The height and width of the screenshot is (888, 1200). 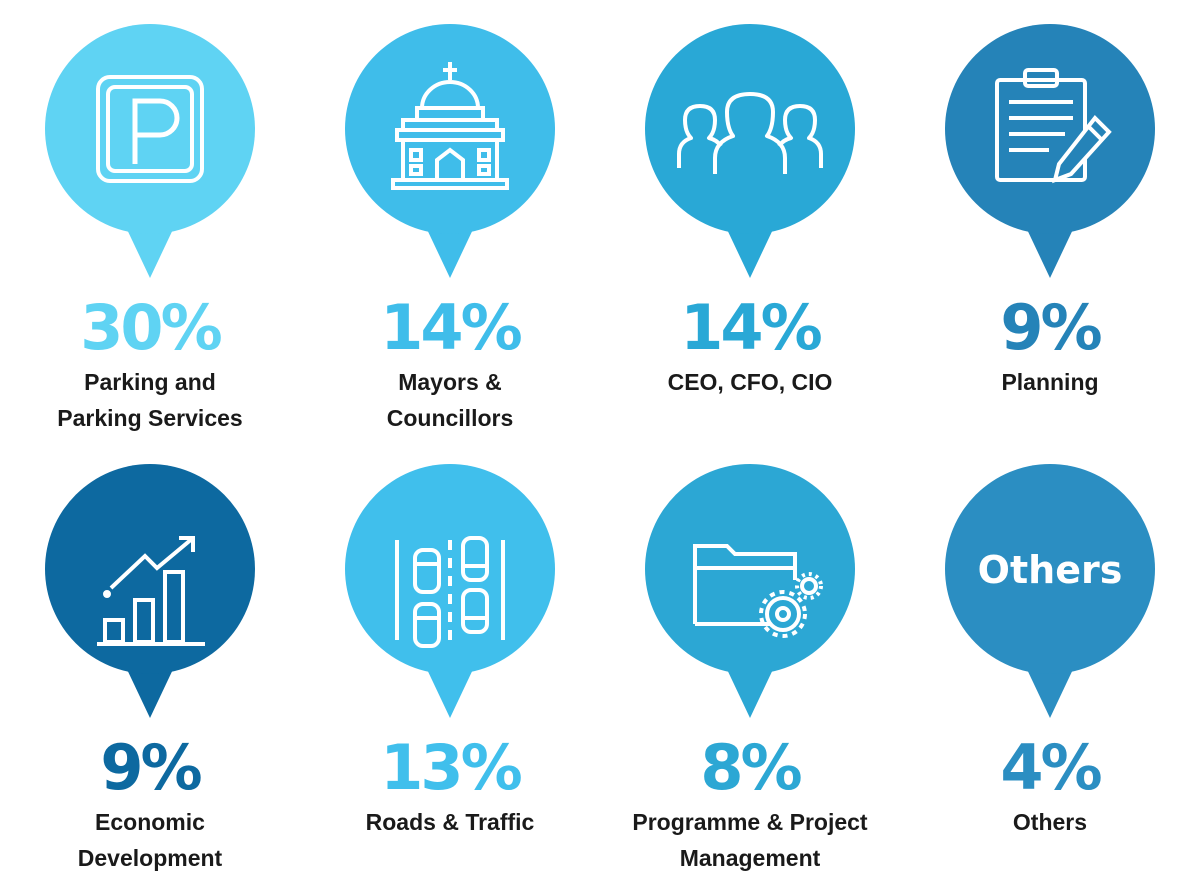 What do you see at coordinates (151, 327) in the screenshot?
I see `percent-value: 30%` at bounding box center [151, 327].